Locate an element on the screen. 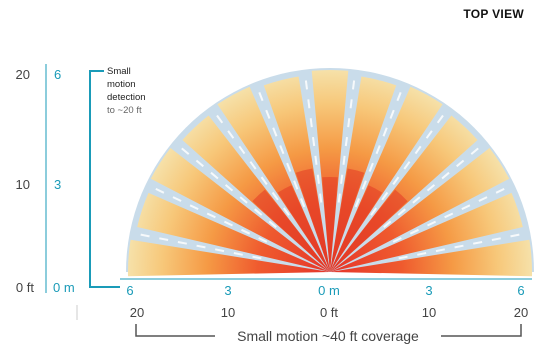 This screenshot has height=350, width=543. bottom-meter-tick-left-6: 6 is located at coordinates (129, 290).